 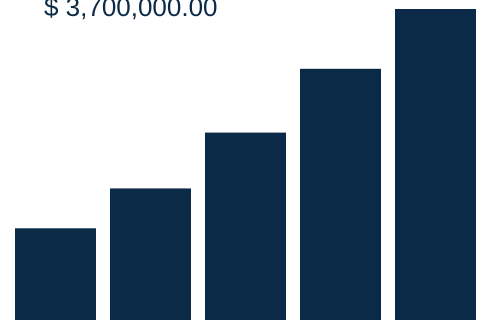 I want to click on value-annotation: $ 3,700,000.00, so click(x=131, y=11).